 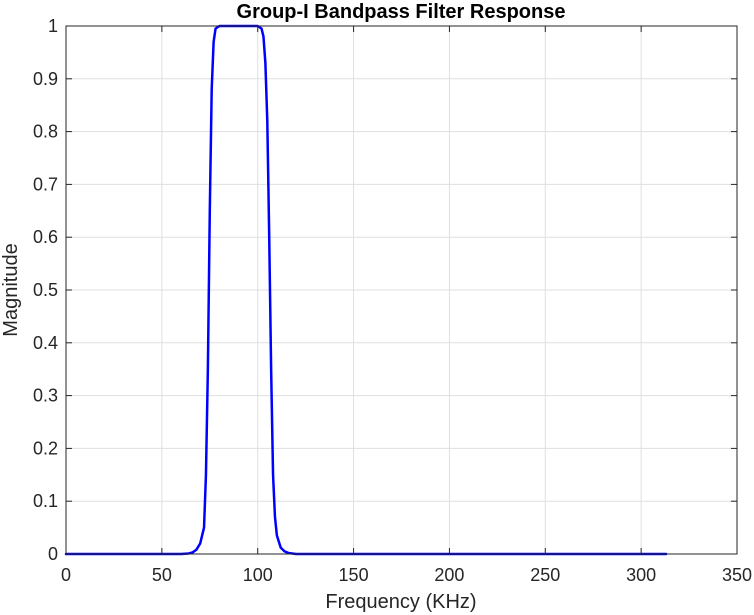 I want to click on x-tick-label: 150, so click(x=354, y=575).